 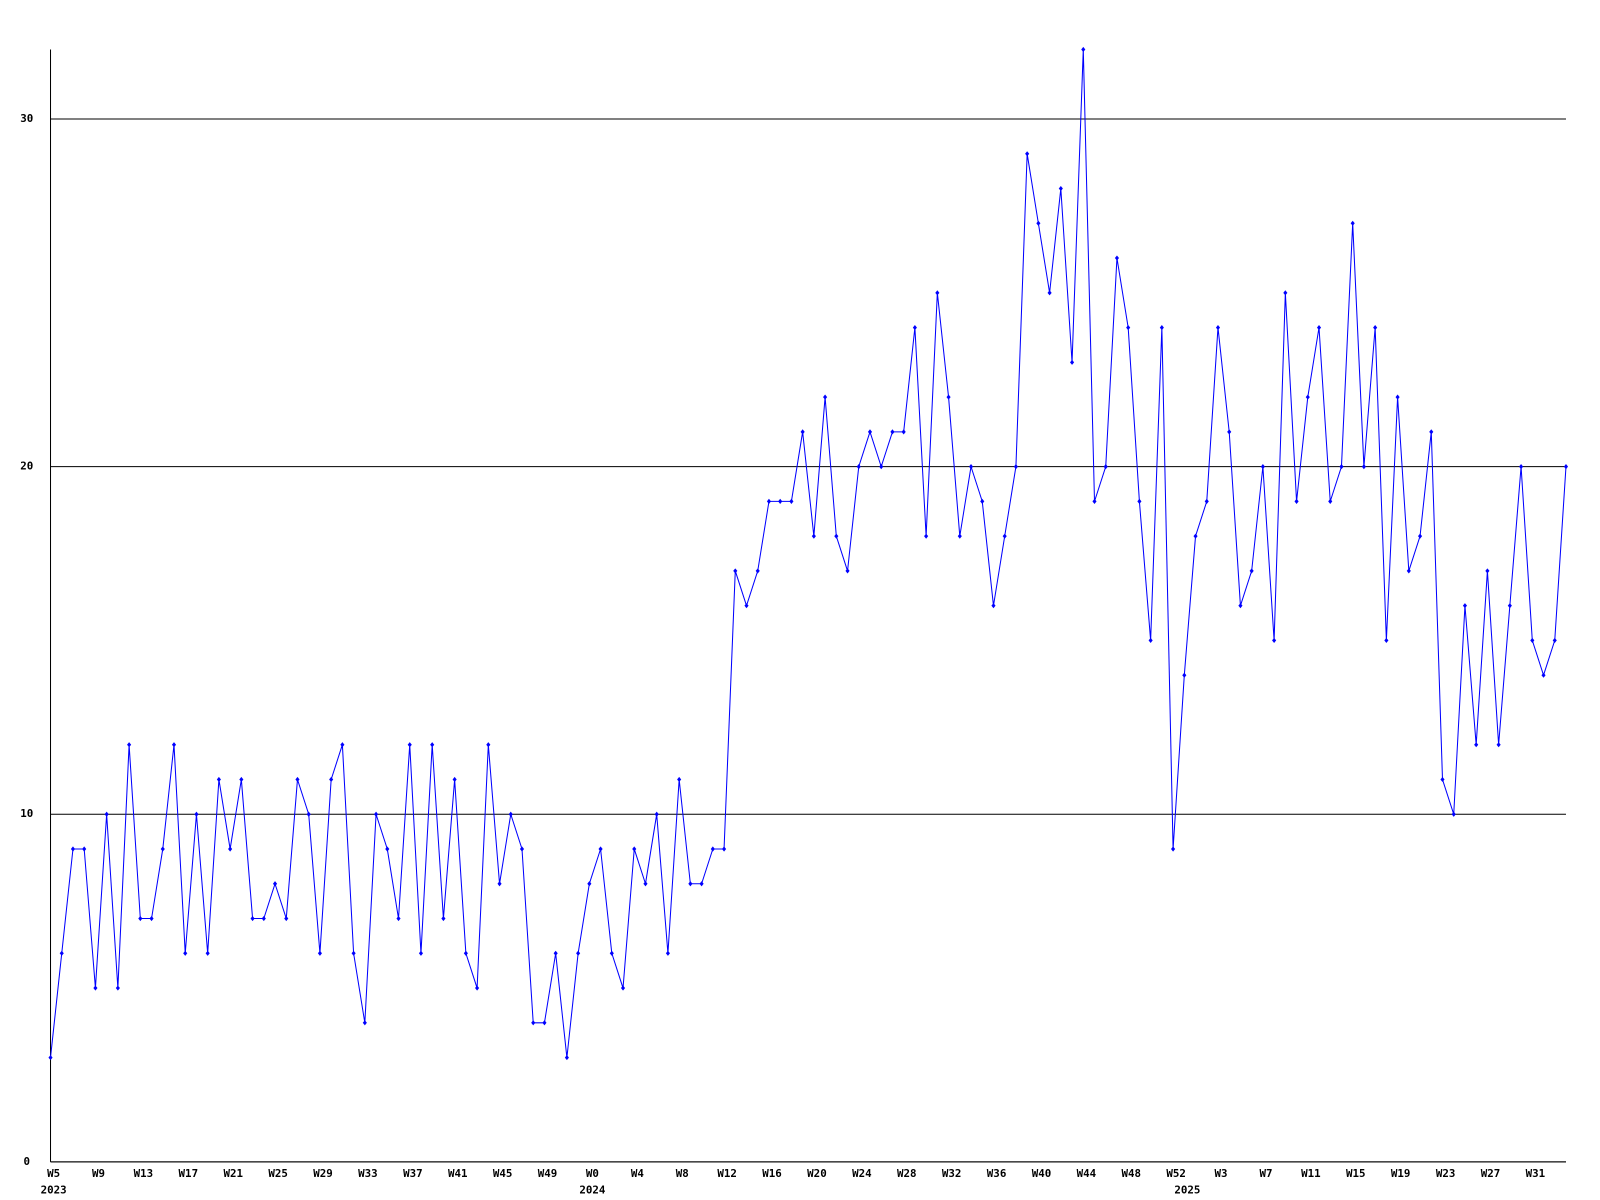 What do you see at coordinates (368, 1173) in the screenshot?
I see `x-tick-label: W33` at bounding box center [368, 1173].